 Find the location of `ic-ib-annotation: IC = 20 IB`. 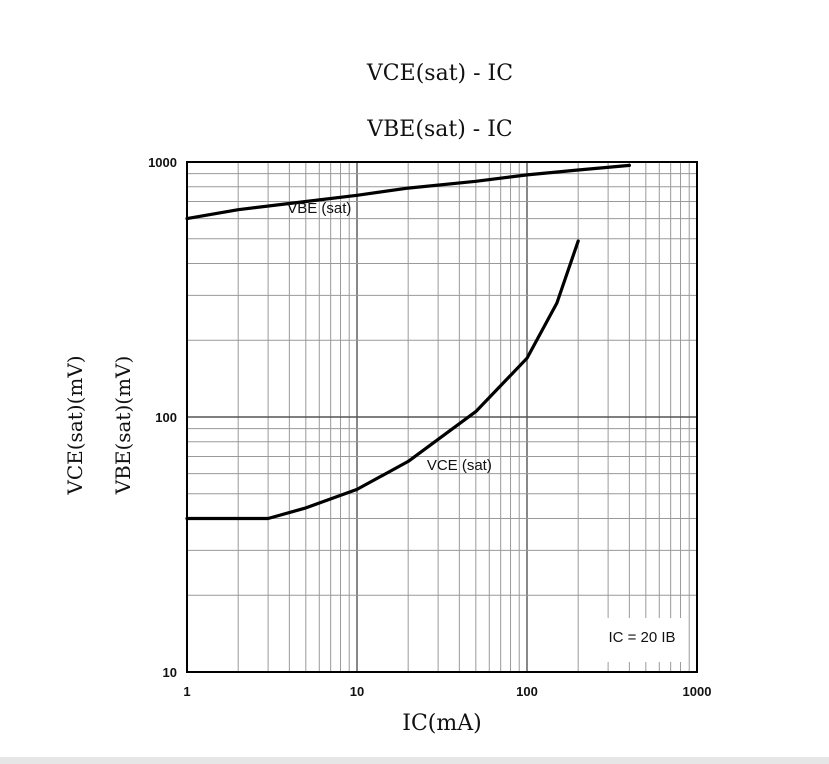

ic-ib-annotation: IC = 20 IB is located at coordinates (641, 637).